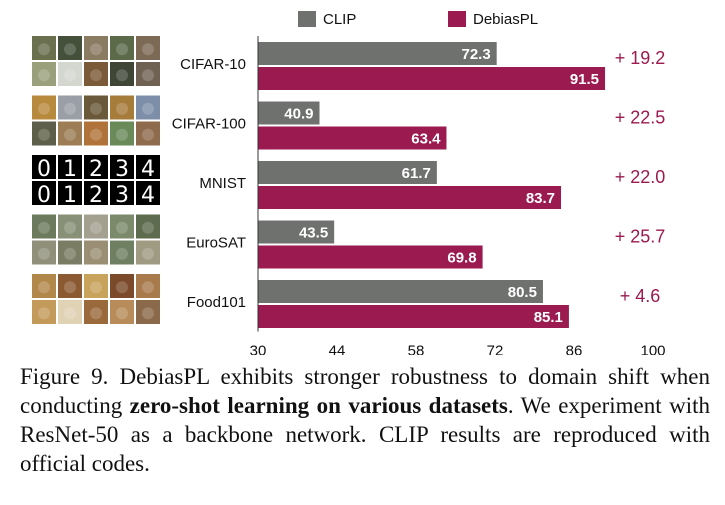 This screenshot has height=505, width=725. I want to click on bar-debiaspl-mnist, so click(410, 197).